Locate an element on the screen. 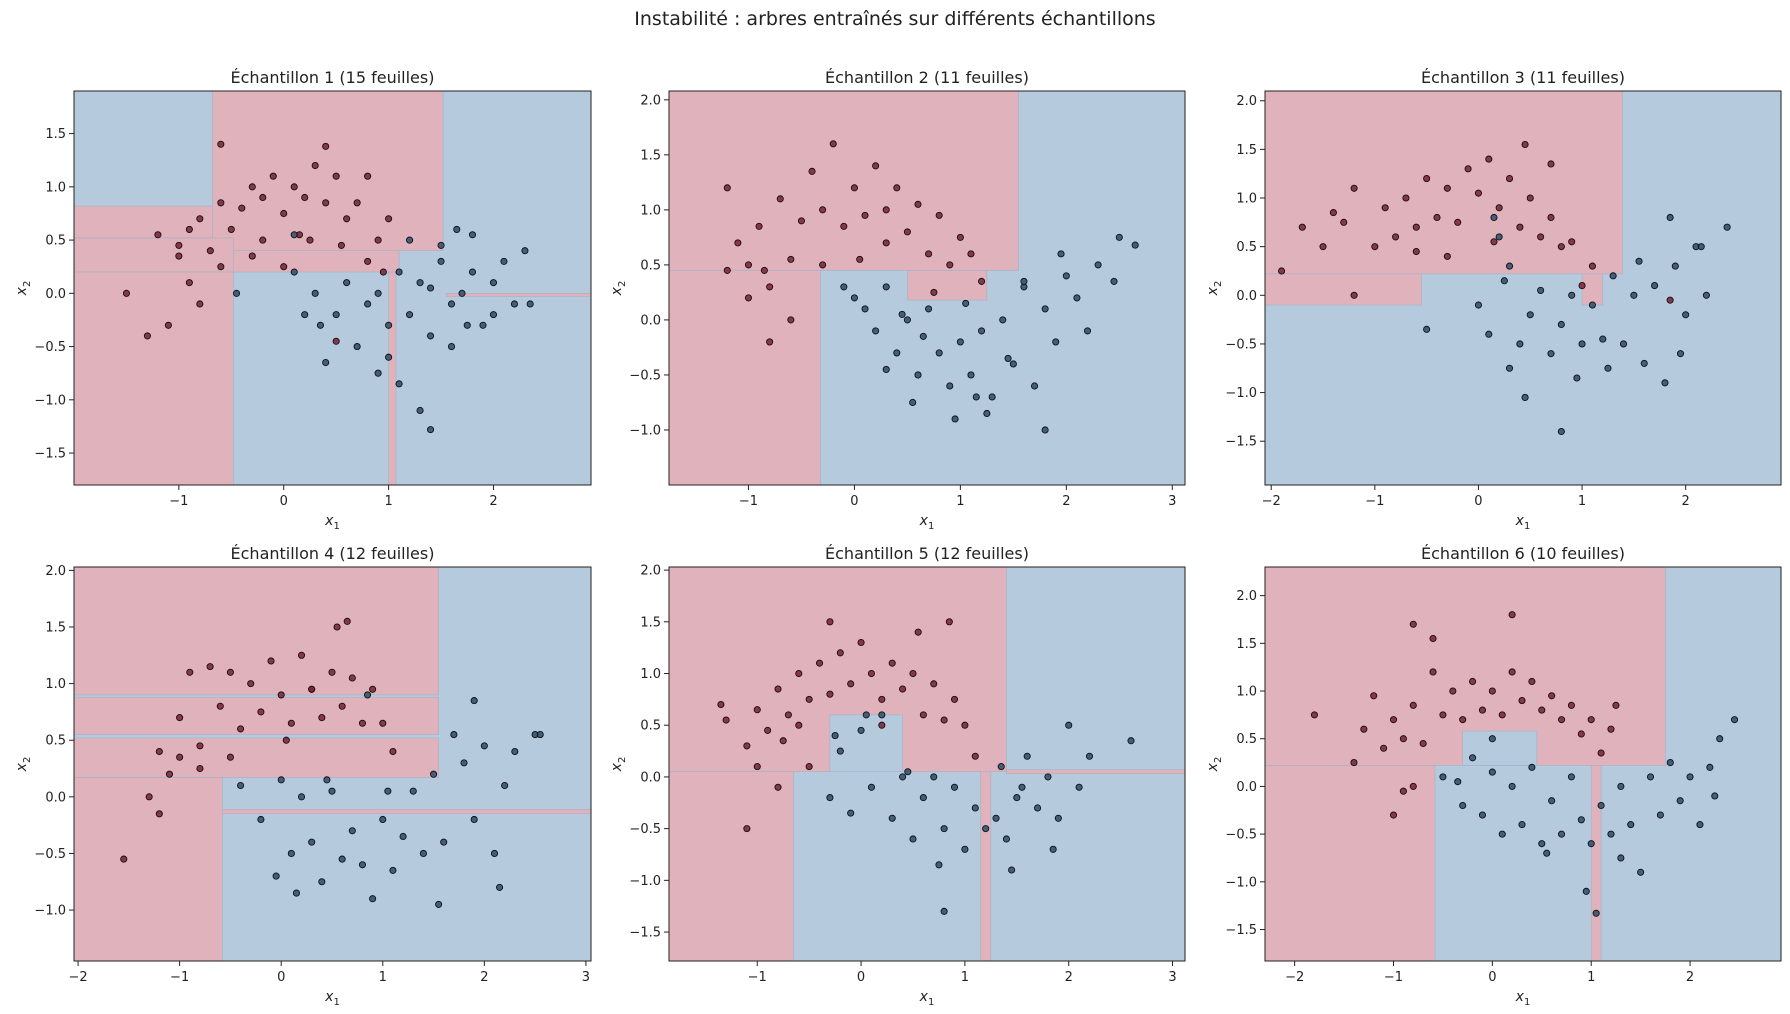 The height and width of the screenshot is (1014, 1790). y-tick-label: −1.0 is located at coordinates (1241, 393).